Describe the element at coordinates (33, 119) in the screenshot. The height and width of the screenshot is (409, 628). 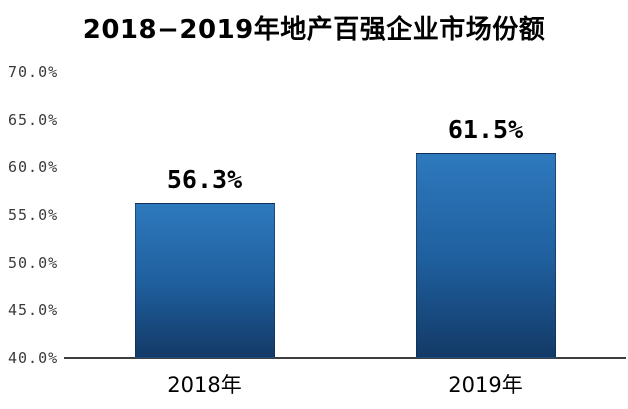
I see `y-axis-tick-label: 65.0%` at that location.